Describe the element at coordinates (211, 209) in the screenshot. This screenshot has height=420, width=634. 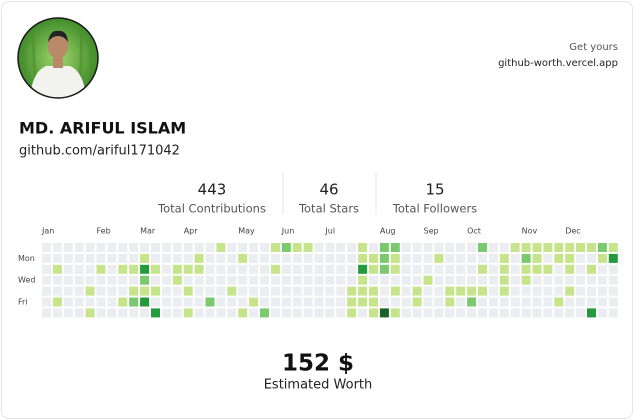
I see `stat-label: Total Contributions` at that location.